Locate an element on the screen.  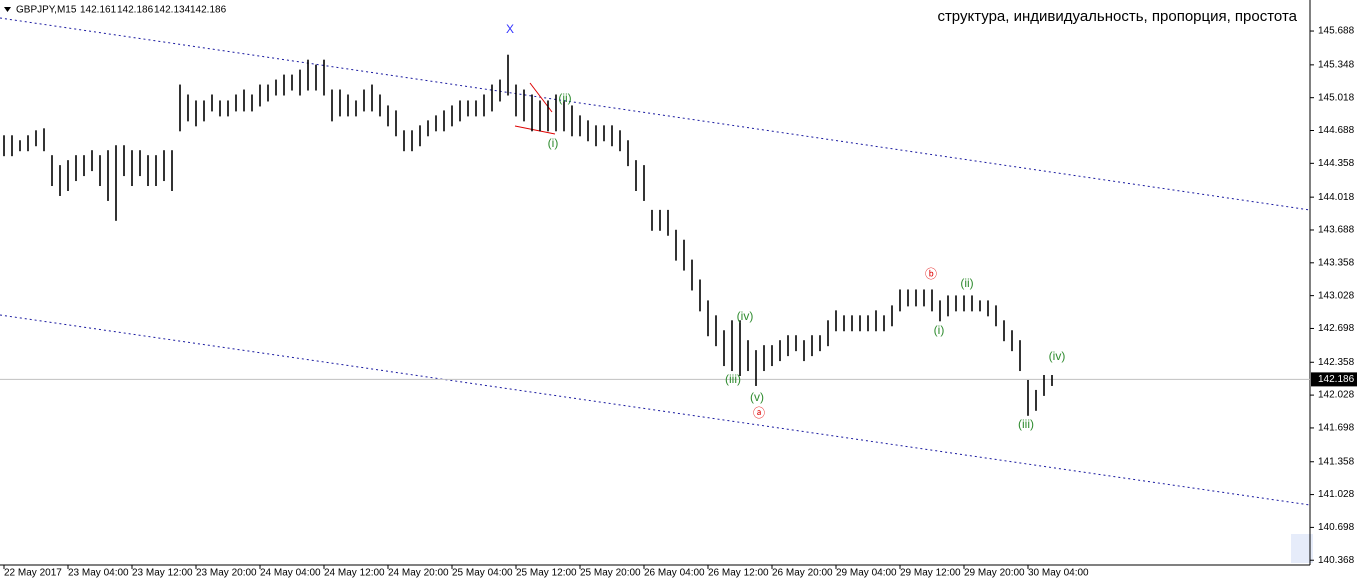
x-tick-label: 29 May 20:00 is located at coordinates (994, 573).